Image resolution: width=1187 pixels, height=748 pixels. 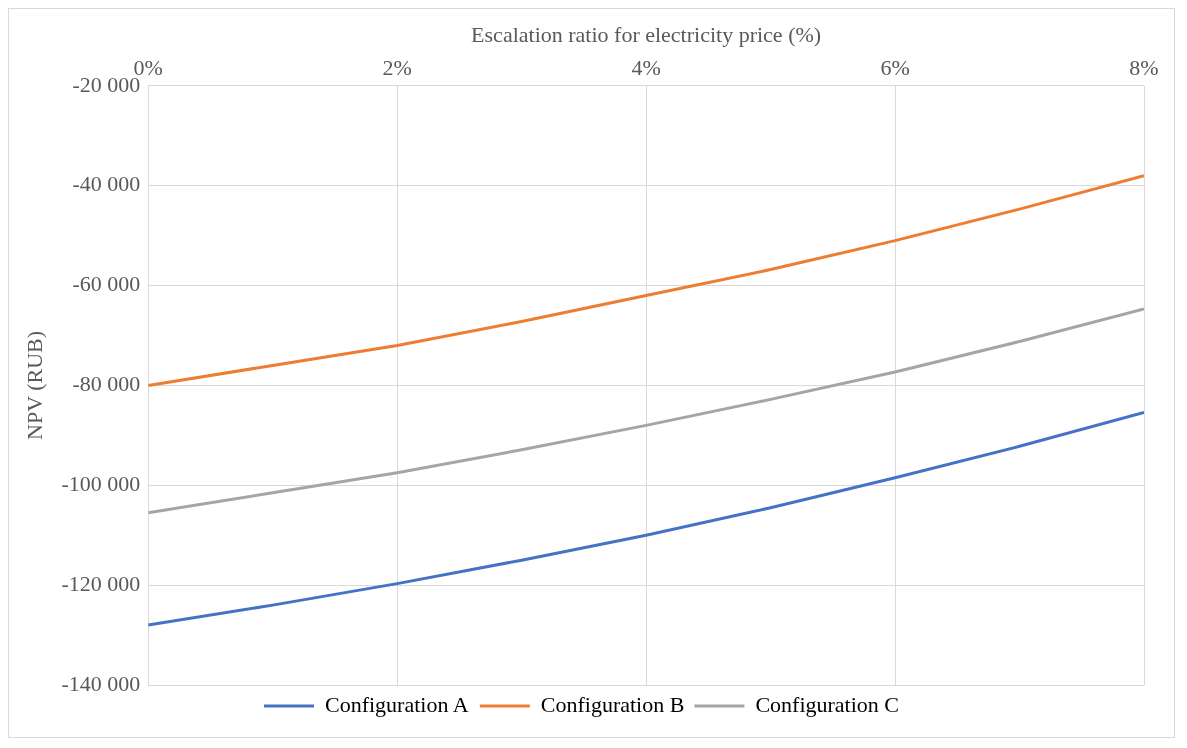 What do you see at coordinates (895, 68) in the screenshot?
I see `x-tick-label: 6%` at bounding box center [895, 68].